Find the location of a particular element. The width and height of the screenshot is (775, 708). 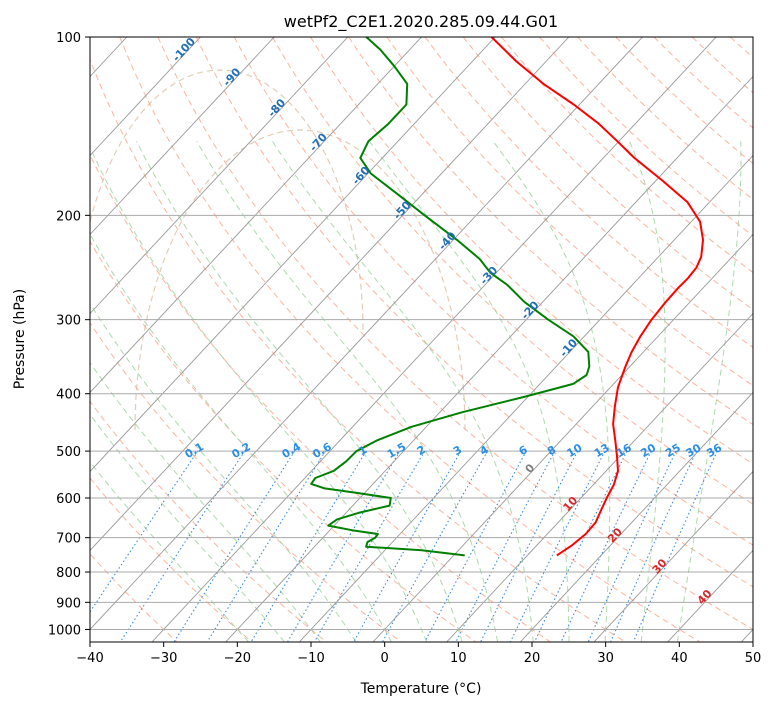

y-tick-label: 700 is located at coordinates (68, 539).